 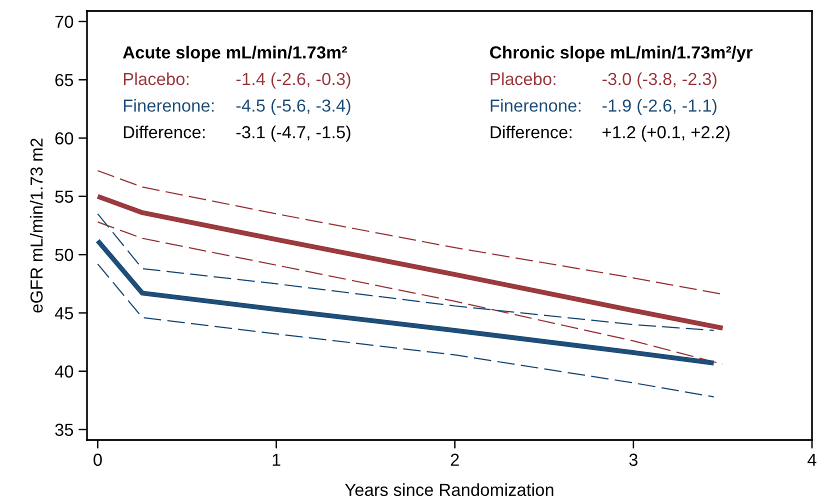 What do you see at coordinates (659, 107) in the screenshot?
I see `annotation: -1.9 (-2.6, -1.1)` at bounding box center [659, 107].